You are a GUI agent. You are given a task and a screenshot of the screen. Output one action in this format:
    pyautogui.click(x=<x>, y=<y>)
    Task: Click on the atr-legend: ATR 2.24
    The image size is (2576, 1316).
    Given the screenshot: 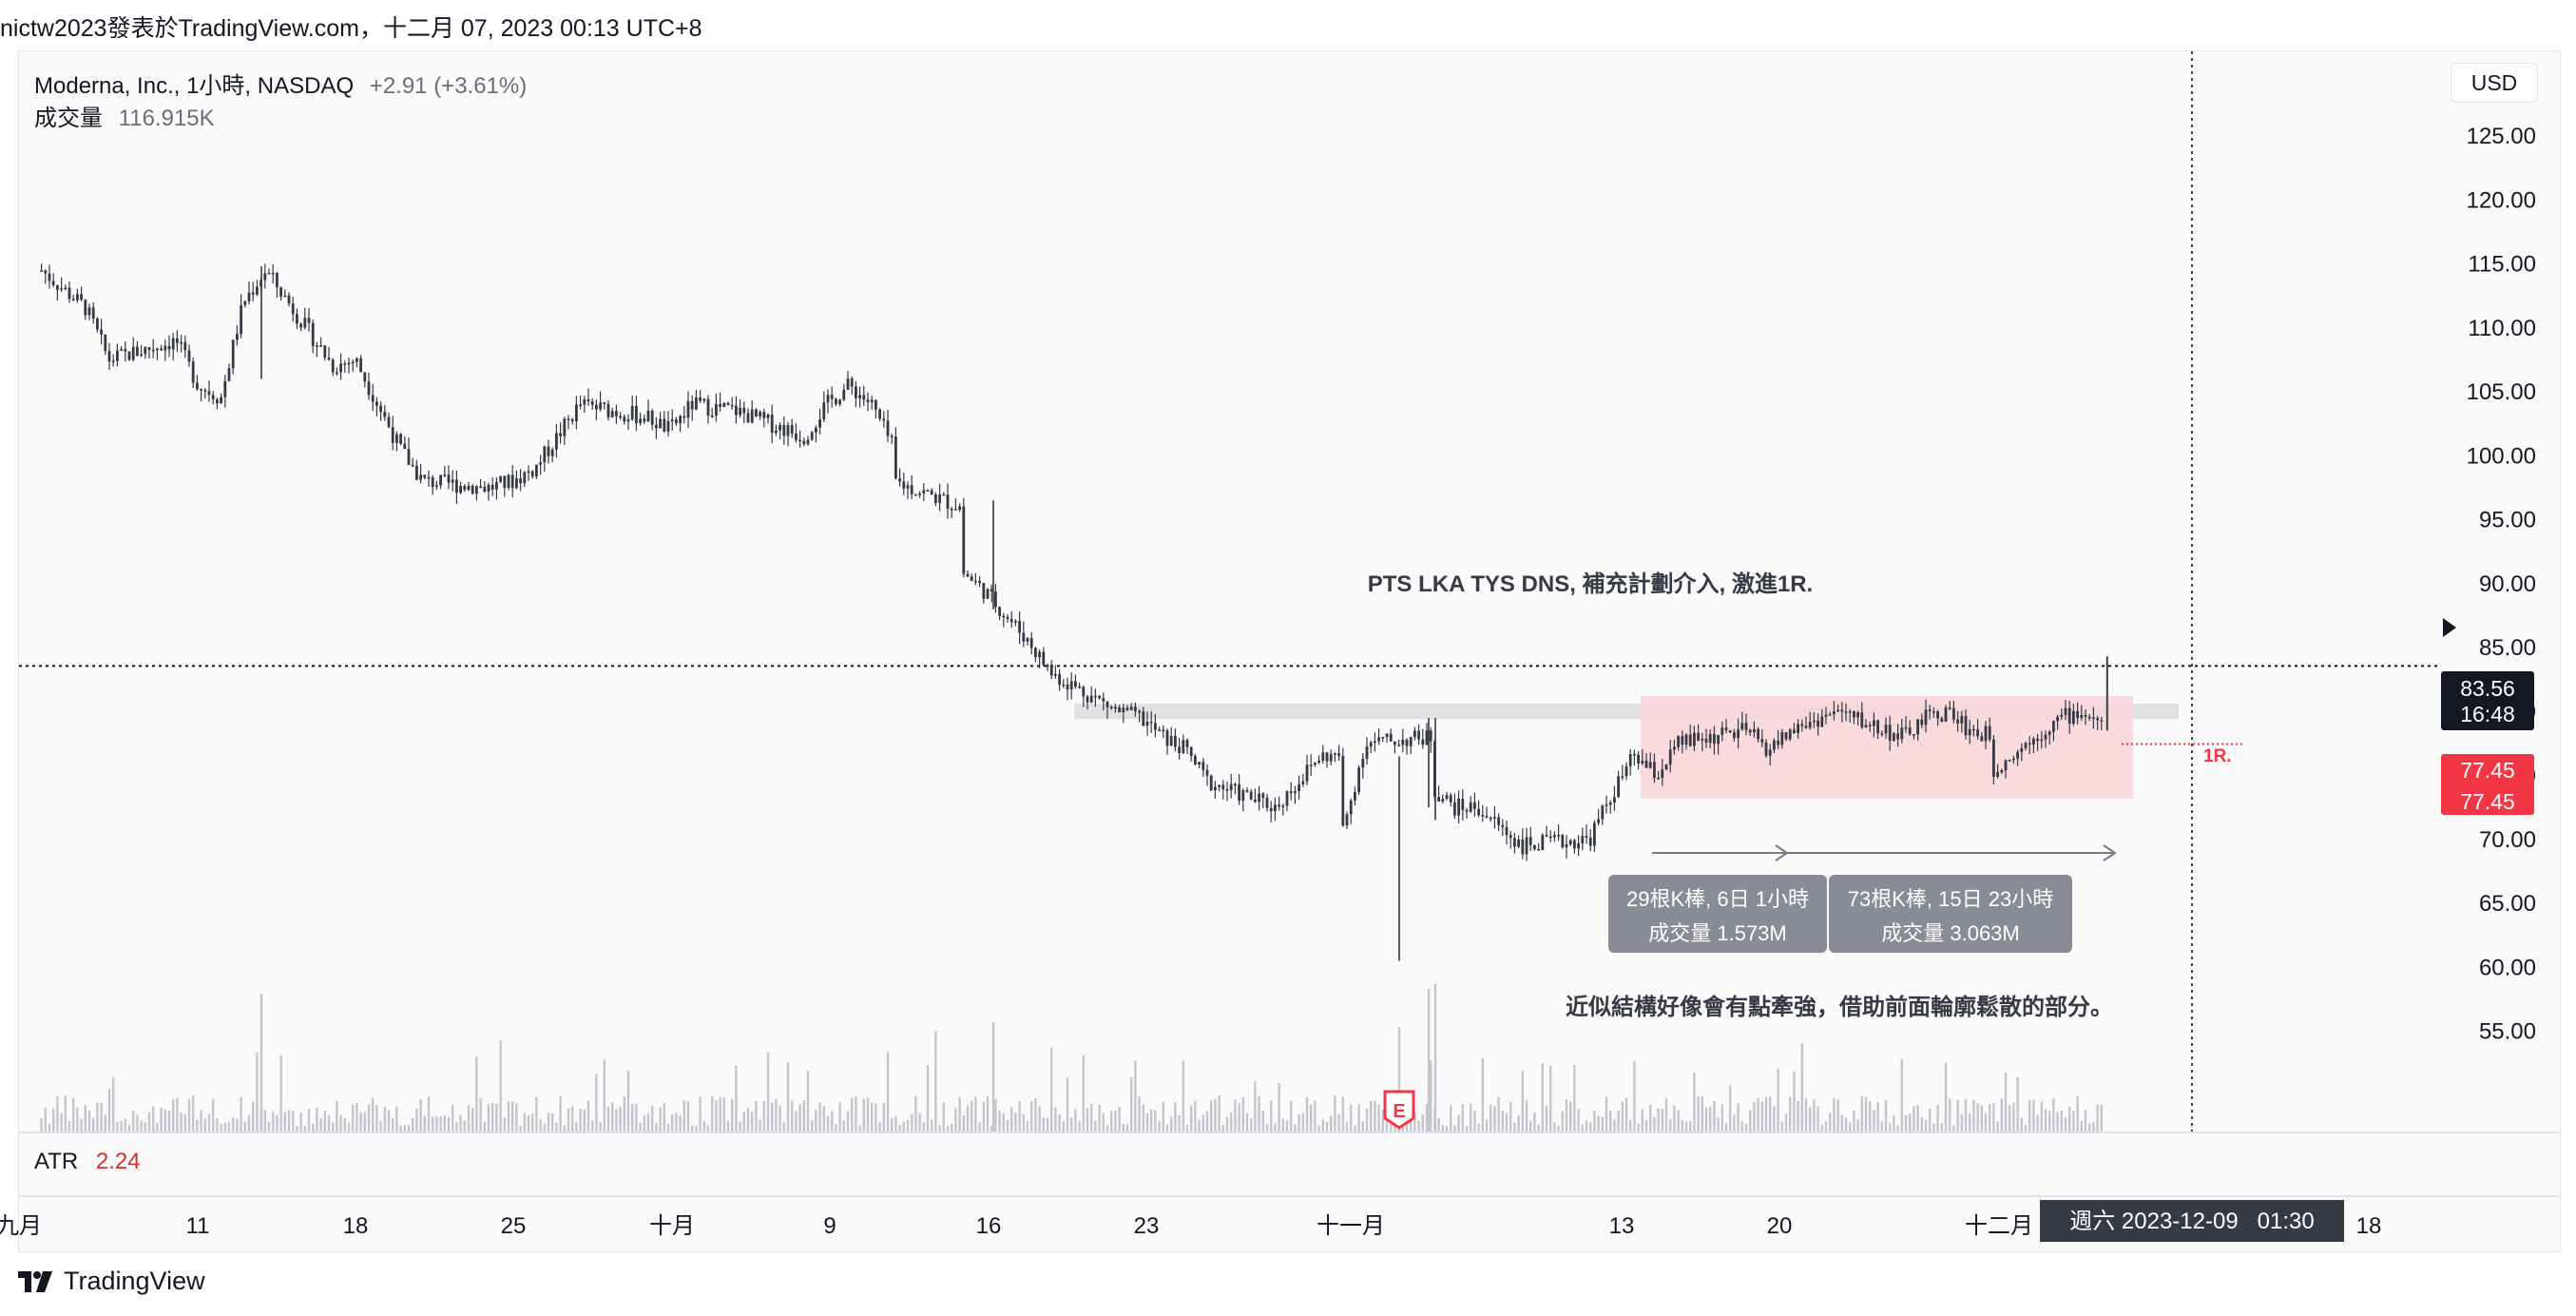 What is the action you would take?
    pyautogui.click(x=87, y=1162)
    